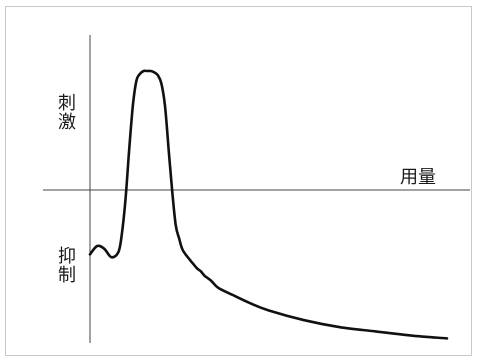  What do you see at coordinates (418, 177) in the screenshot?
I see `x-label-dose: 用量` at bounding box center [418, 177].